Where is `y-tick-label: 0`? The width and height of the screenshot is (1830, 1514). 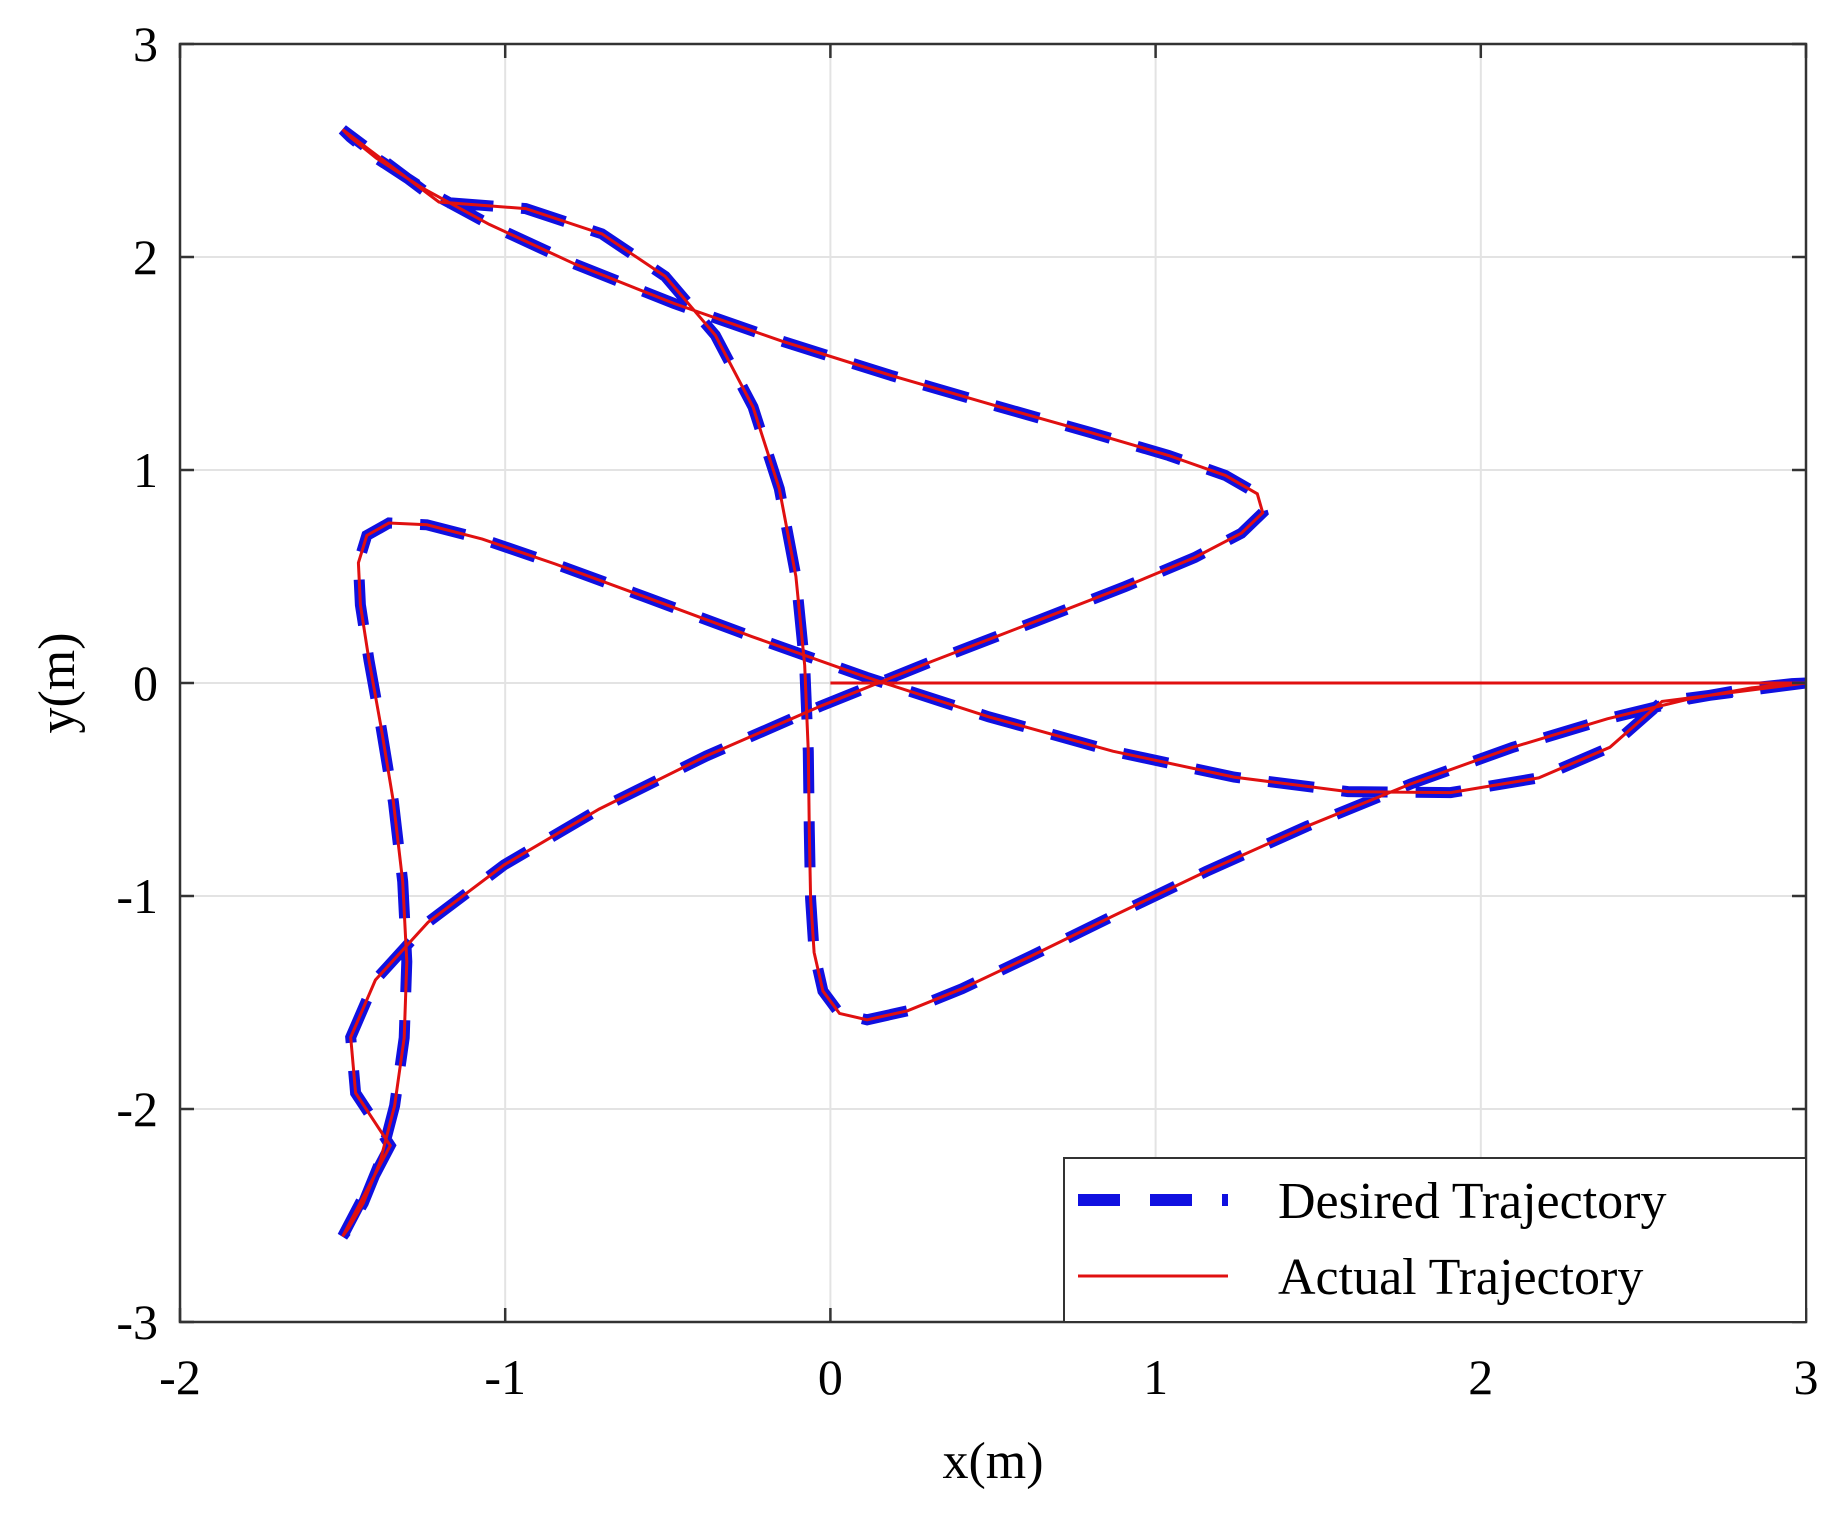
y-tick-label: 0 is located at coordinates (145, 683).